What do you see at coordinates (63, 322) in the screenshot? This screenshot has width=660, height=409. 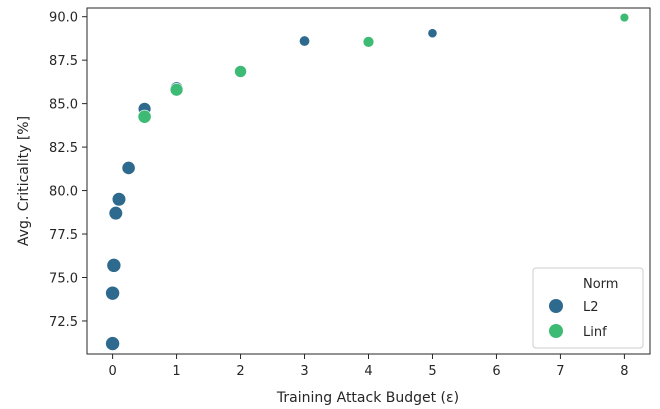 I see `y-tick-label: 72.5` at bounding box center [63, 322].